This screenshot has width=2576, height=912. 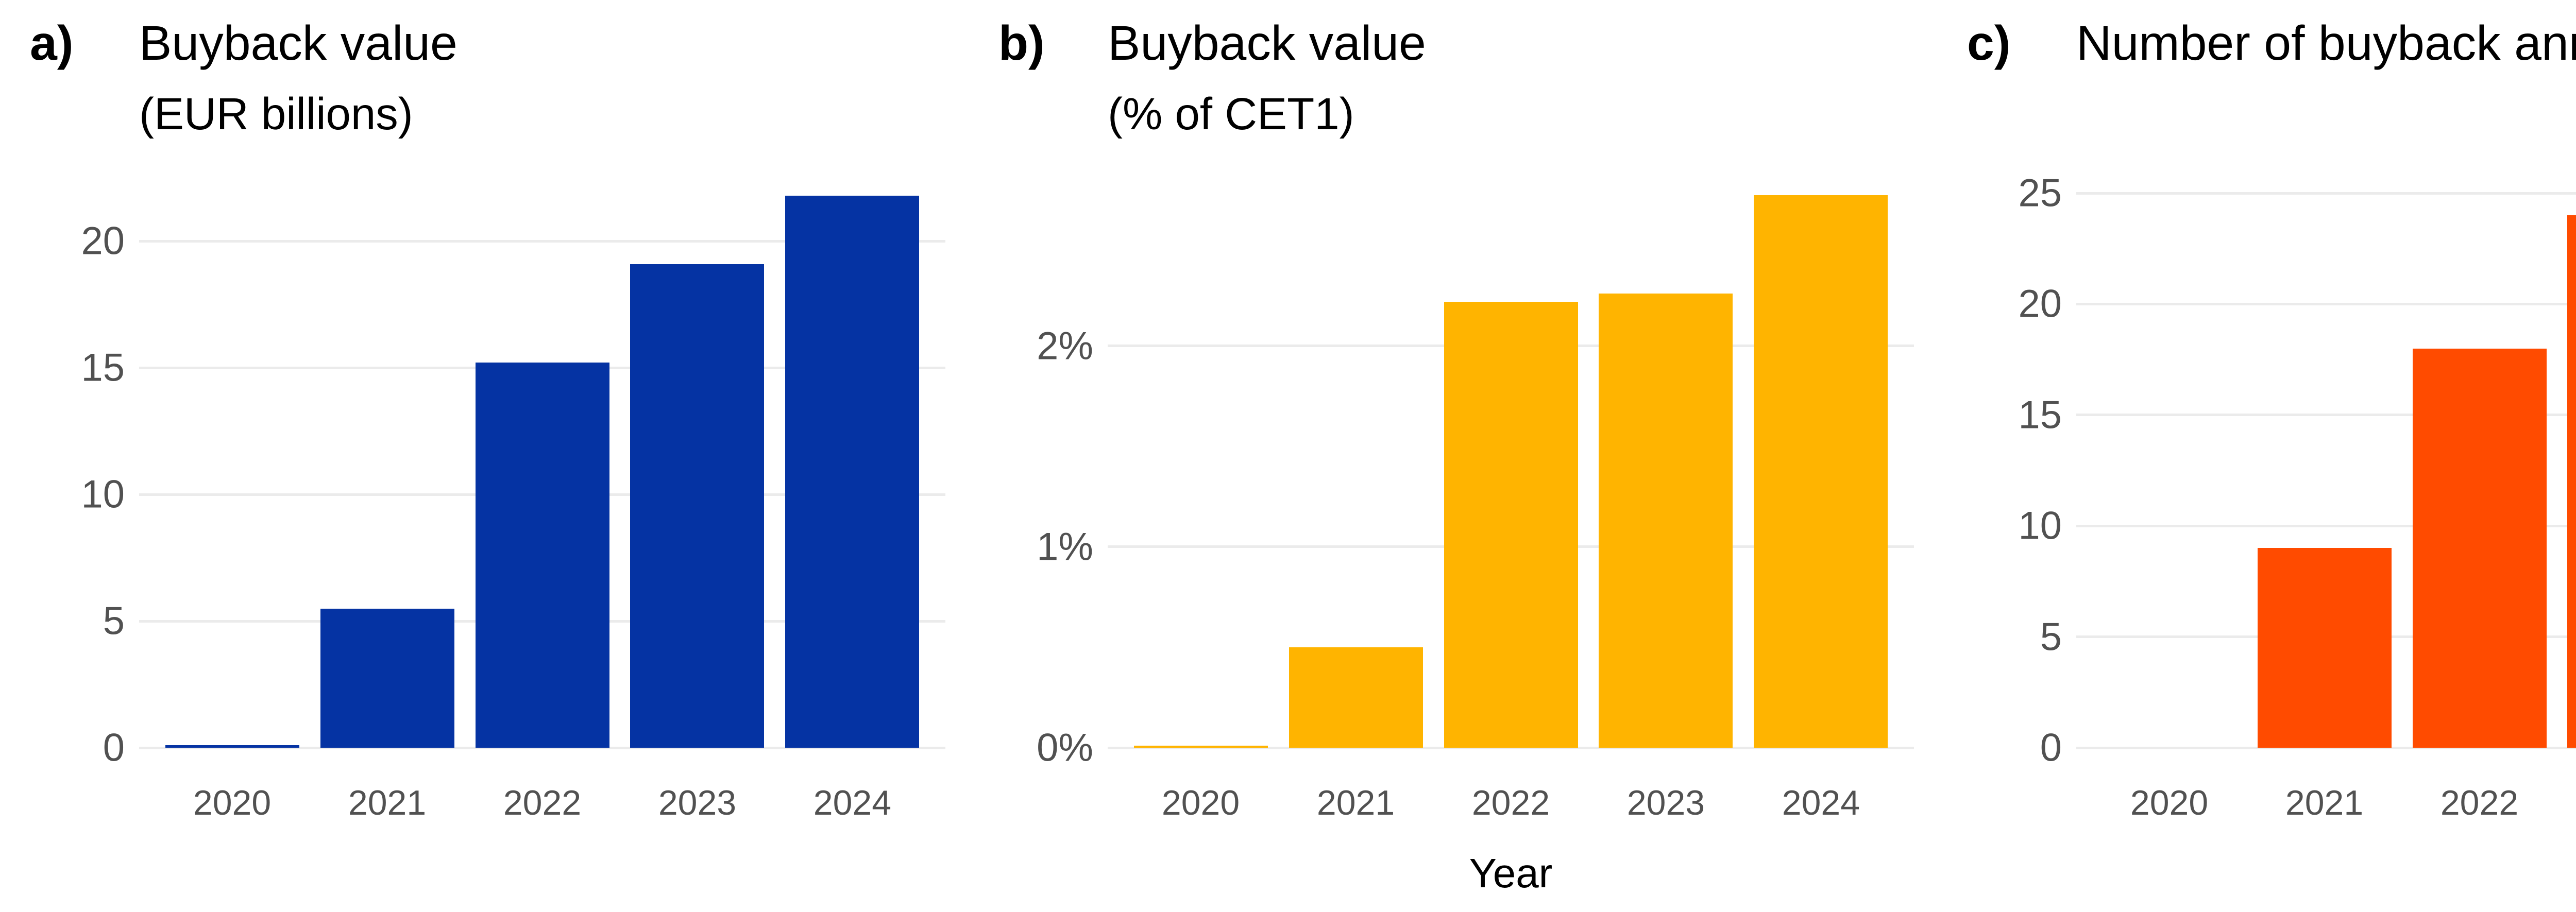 I want to click on y-axis-tick-label: 25, so click(x=2040, y=193).